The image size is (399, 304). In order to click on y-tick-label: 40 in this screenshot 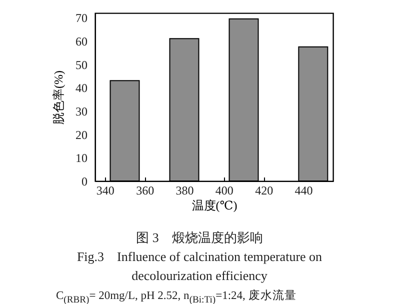, I will do `click(82, 88)`.